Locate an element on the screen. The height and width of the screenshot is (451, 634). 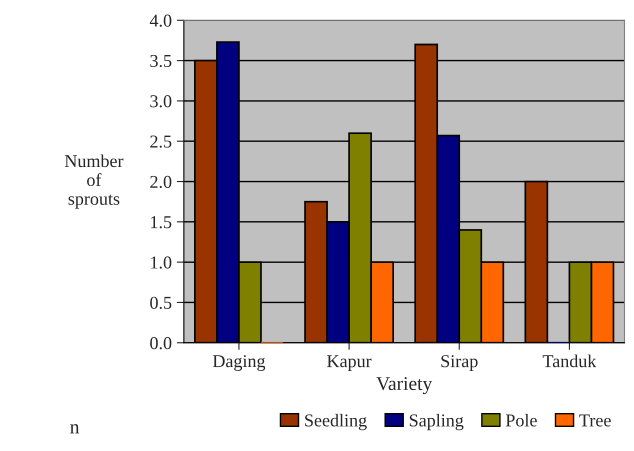
y-tick-label: 3.0 is located at coordinates (161, 101).